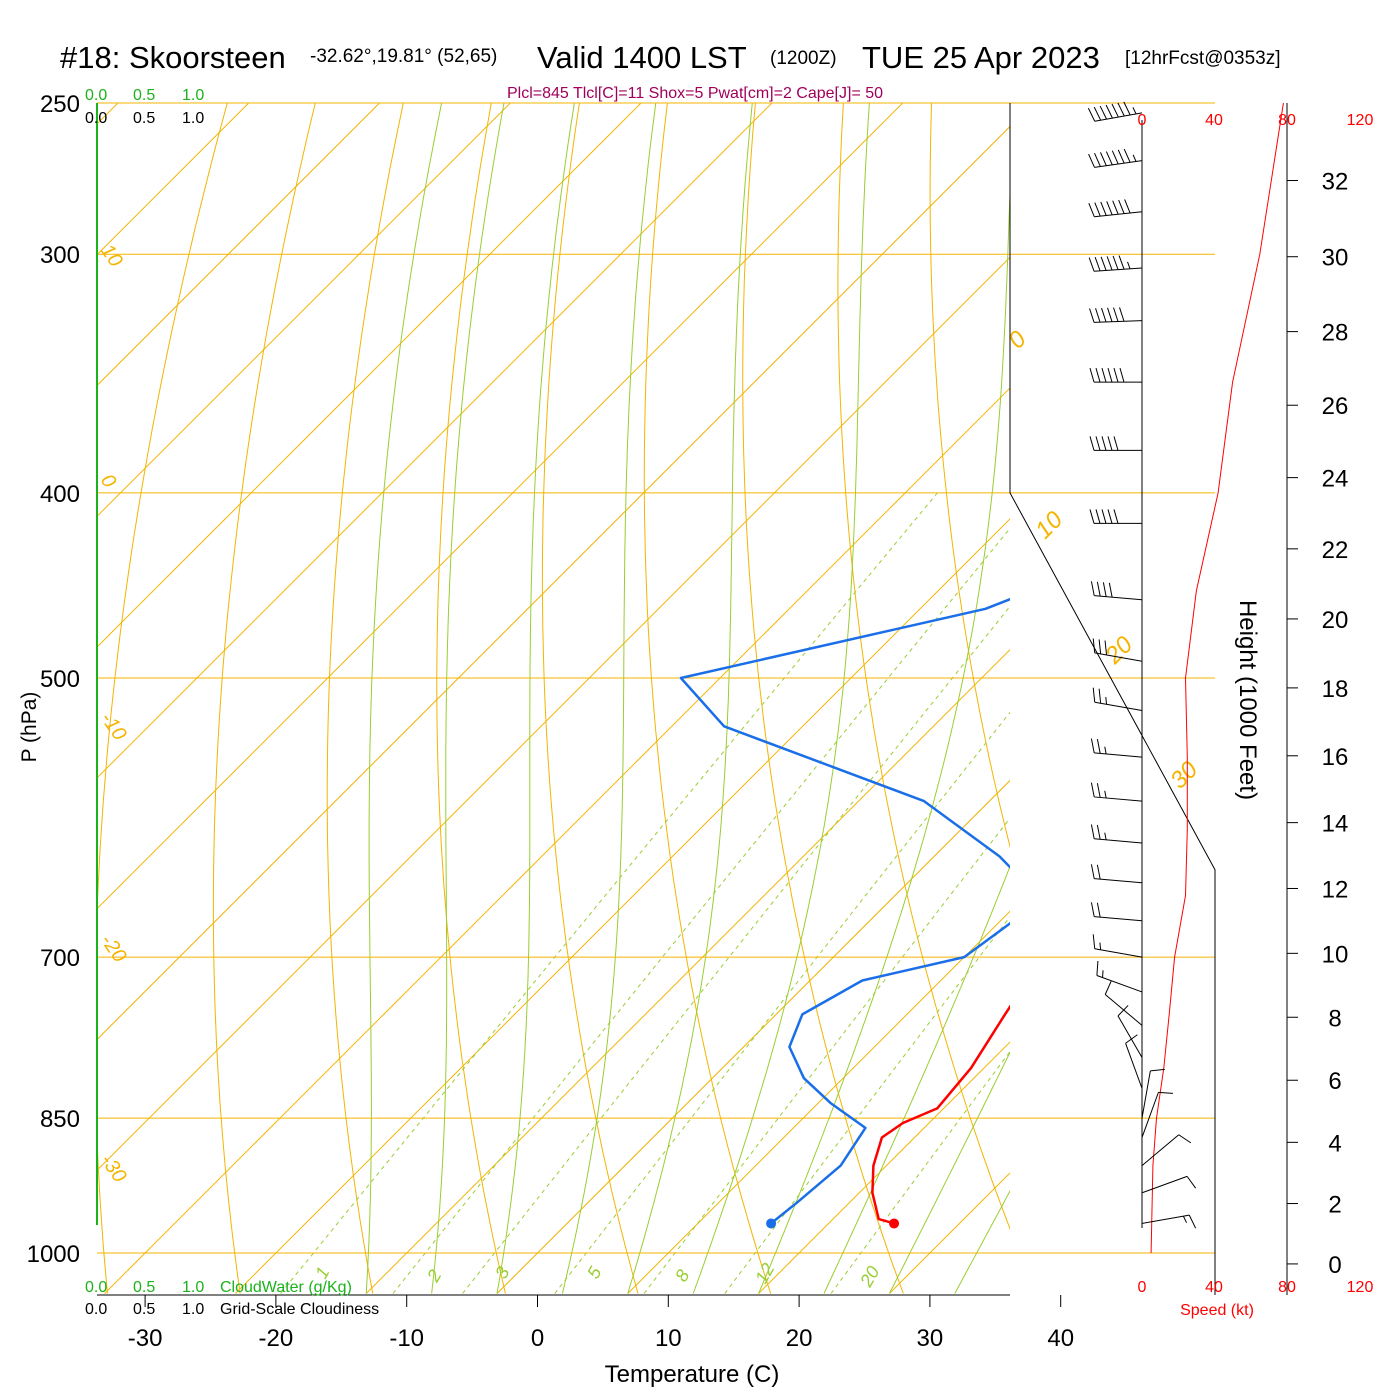  Describe the element at coordinates (193, 1287) in the screenshot. I see `cloudwater-scale-bottom-2: 1.0` at that location.